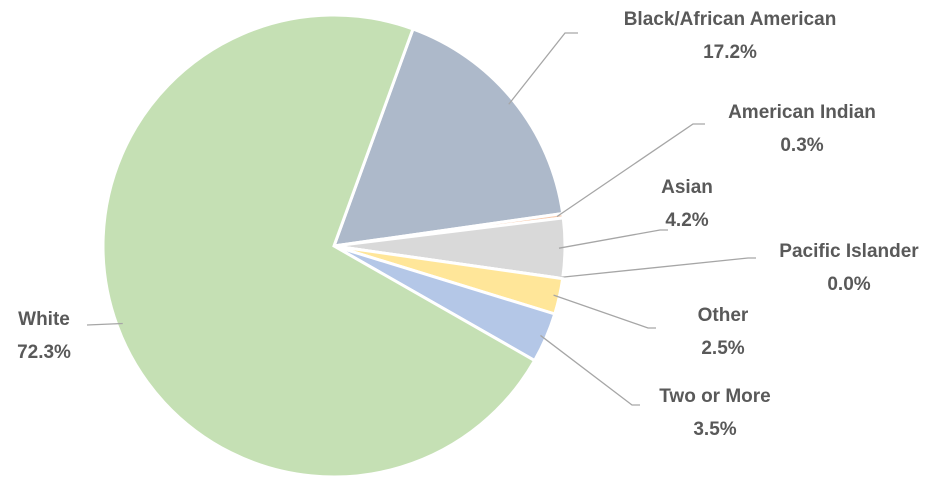 Image resolution: width=942 pixels, height=479 pixels. Describe the element at coordinates (44, 319) in the screenshot. I see `category-label: White` at that location.